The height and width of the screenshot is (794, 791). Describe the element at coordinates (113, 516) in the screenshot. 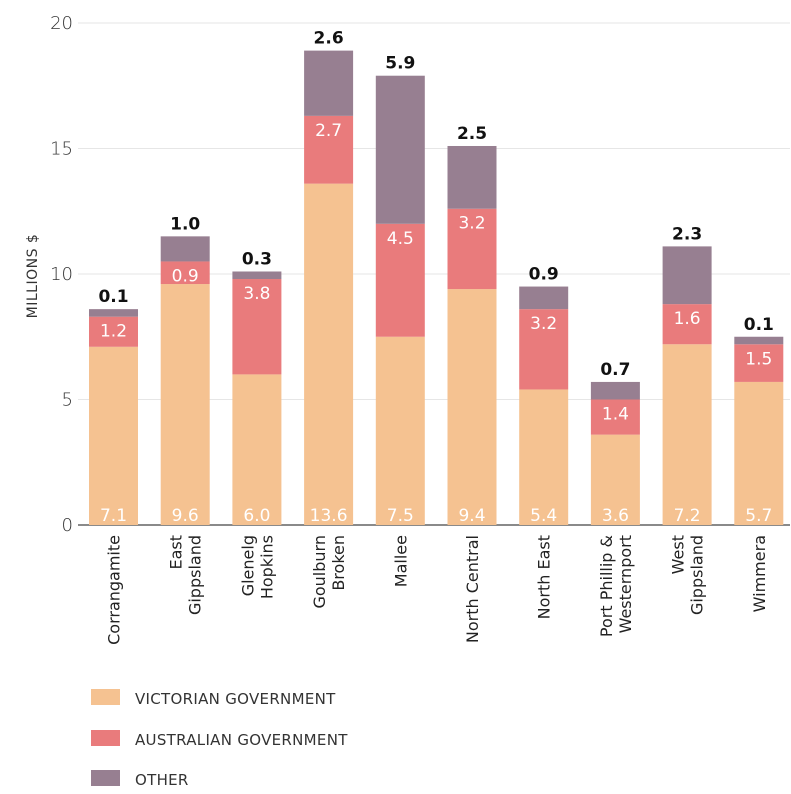

I see `data-label: 7.1` at that location.